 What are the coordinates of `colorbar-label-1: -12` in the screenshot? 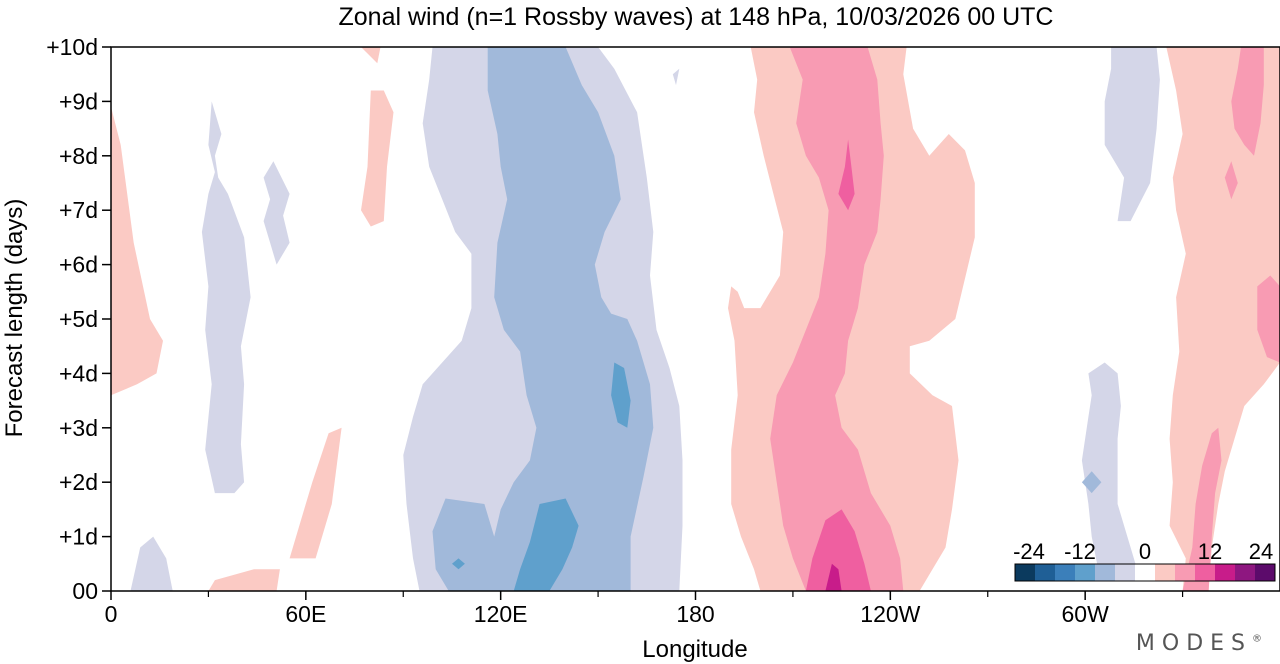 It's located at (1080, 551).